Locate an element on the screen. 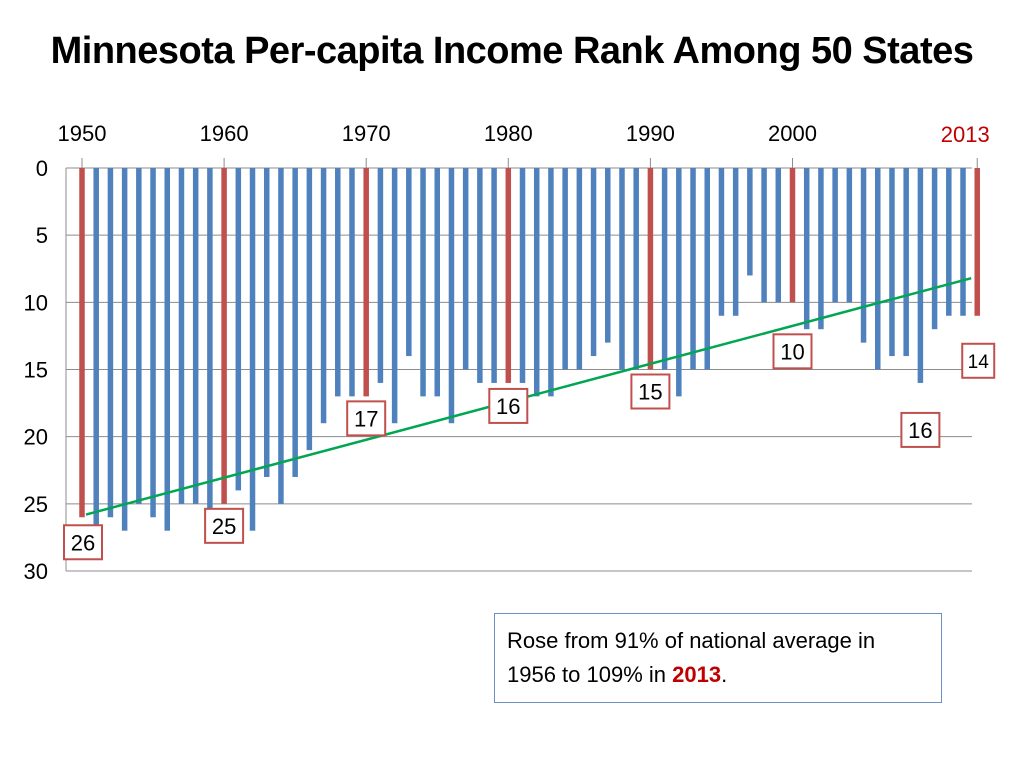 This screenshot has width=1024, height=768. annotation-label: 25 is located at coordinates (224, 526).